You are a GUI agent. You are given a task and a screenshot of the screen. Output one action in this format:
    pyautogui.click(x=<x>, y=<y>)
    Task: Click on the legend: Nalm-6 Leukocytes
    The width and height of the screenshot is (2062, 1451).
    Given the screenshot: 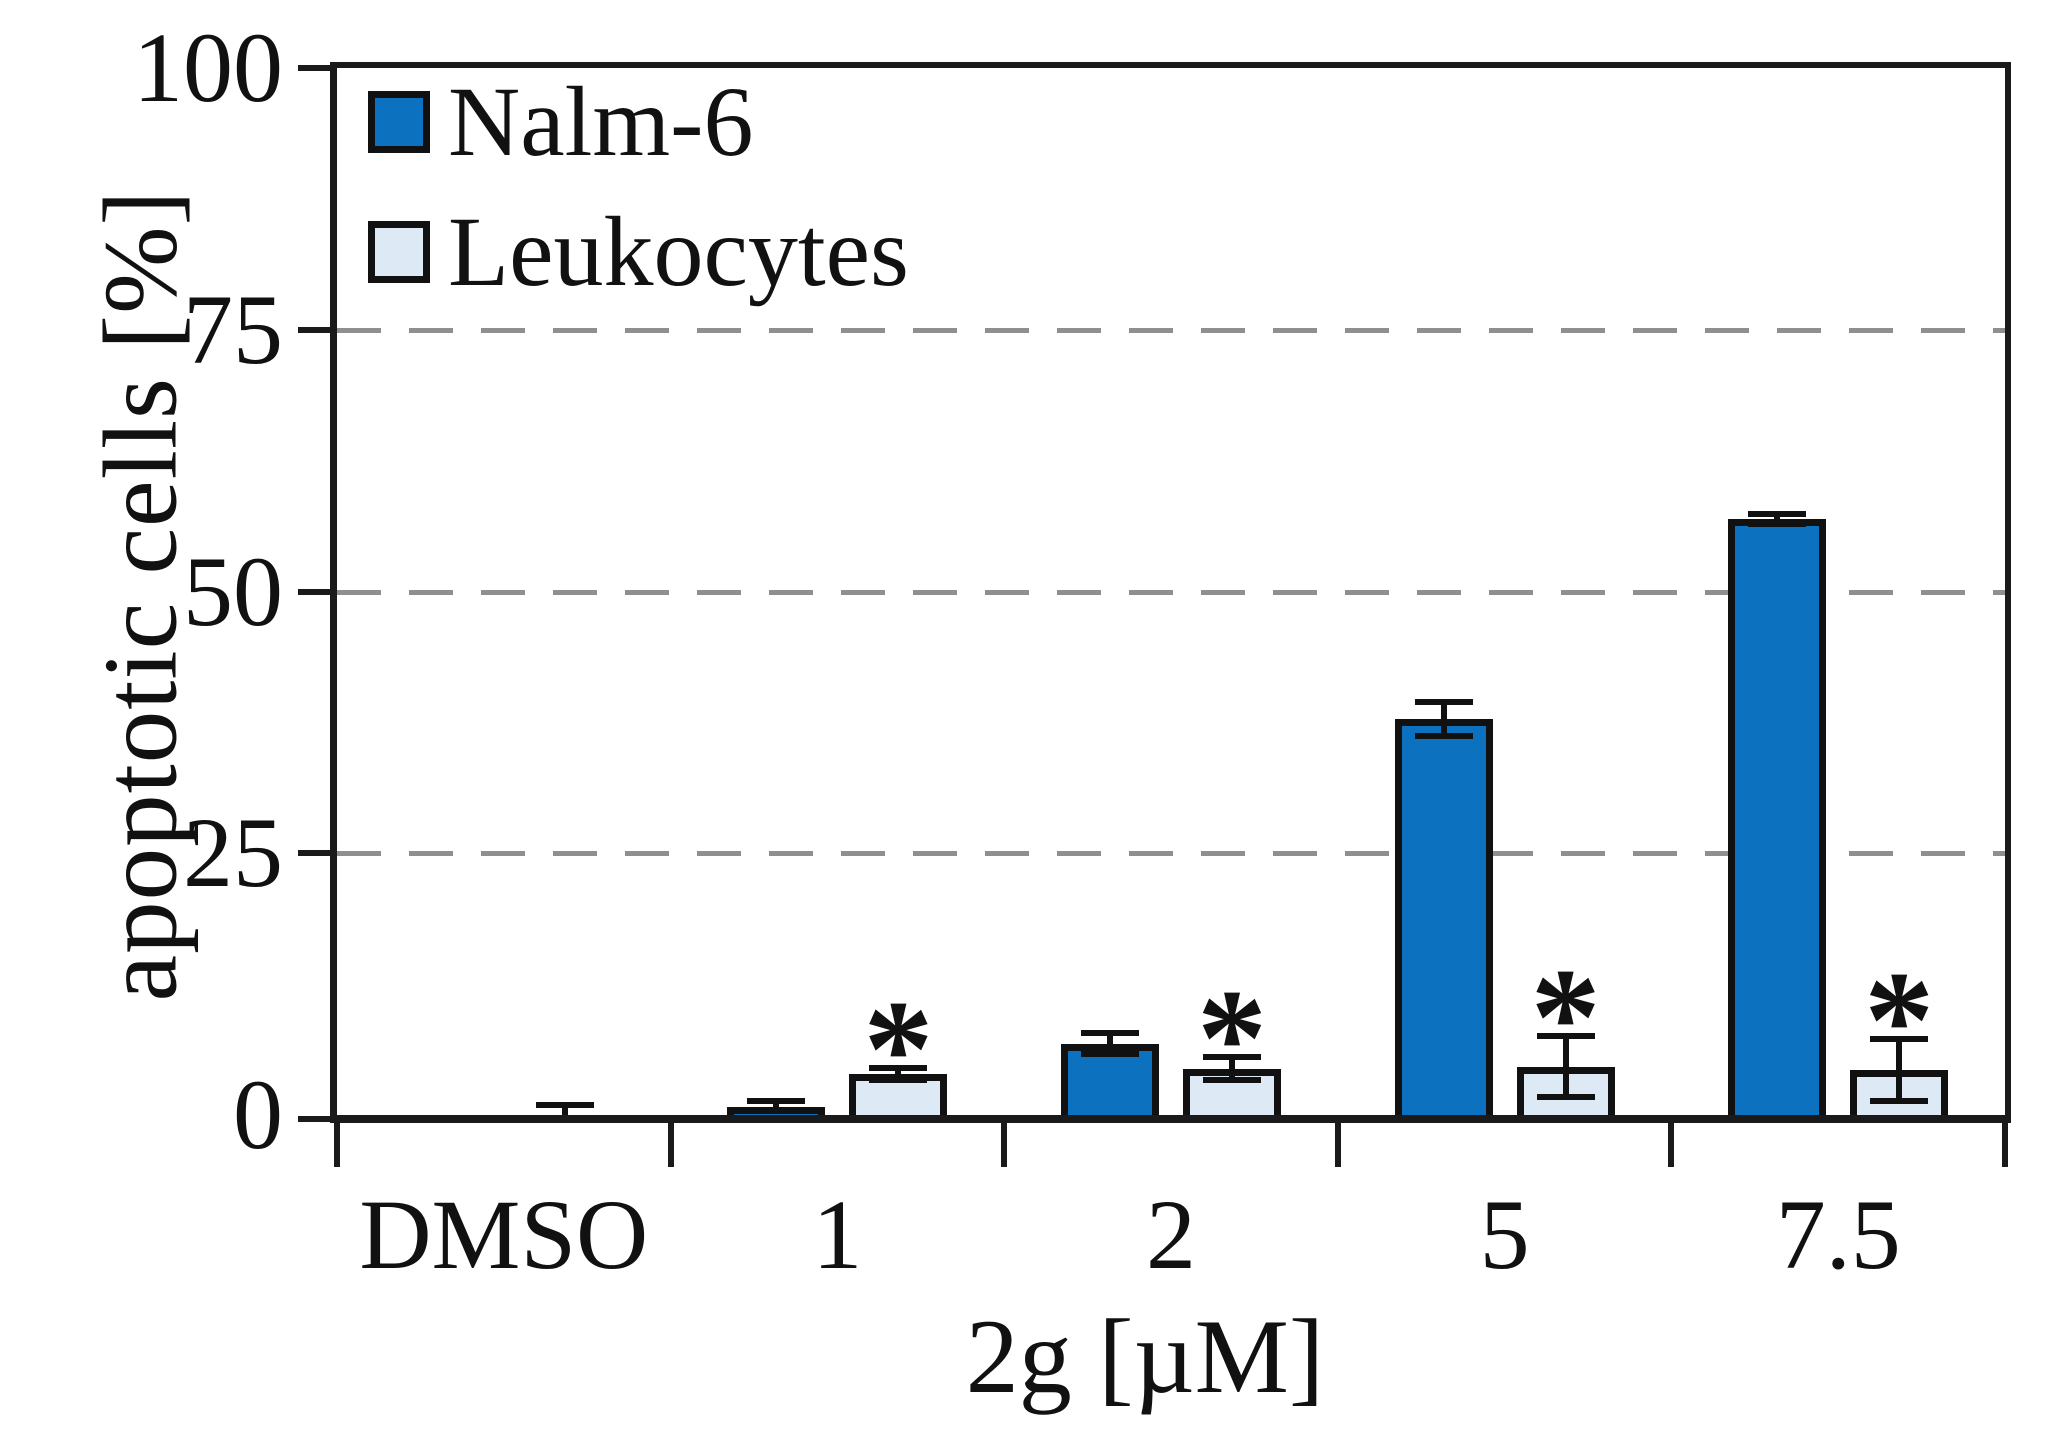 What is the action you would take?
    pyautogui.click(x=638, y=208)
    